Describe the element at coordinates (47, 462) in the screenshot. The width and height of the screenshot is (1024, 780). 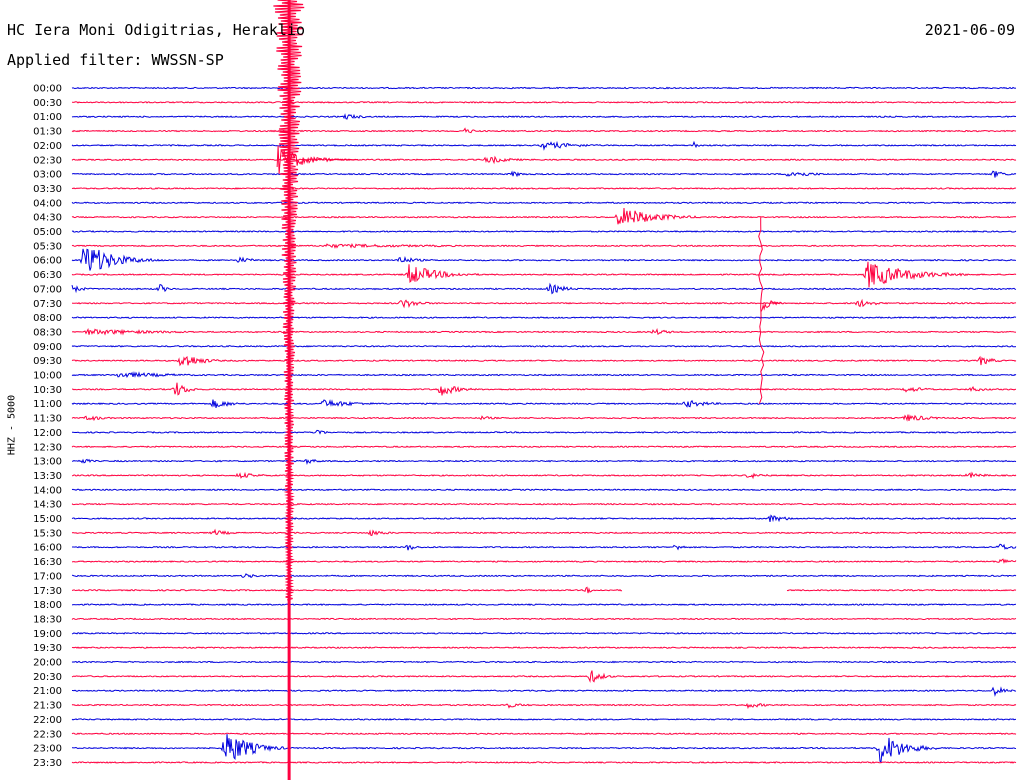
I see `time-tick-label: 13:00` at that location.